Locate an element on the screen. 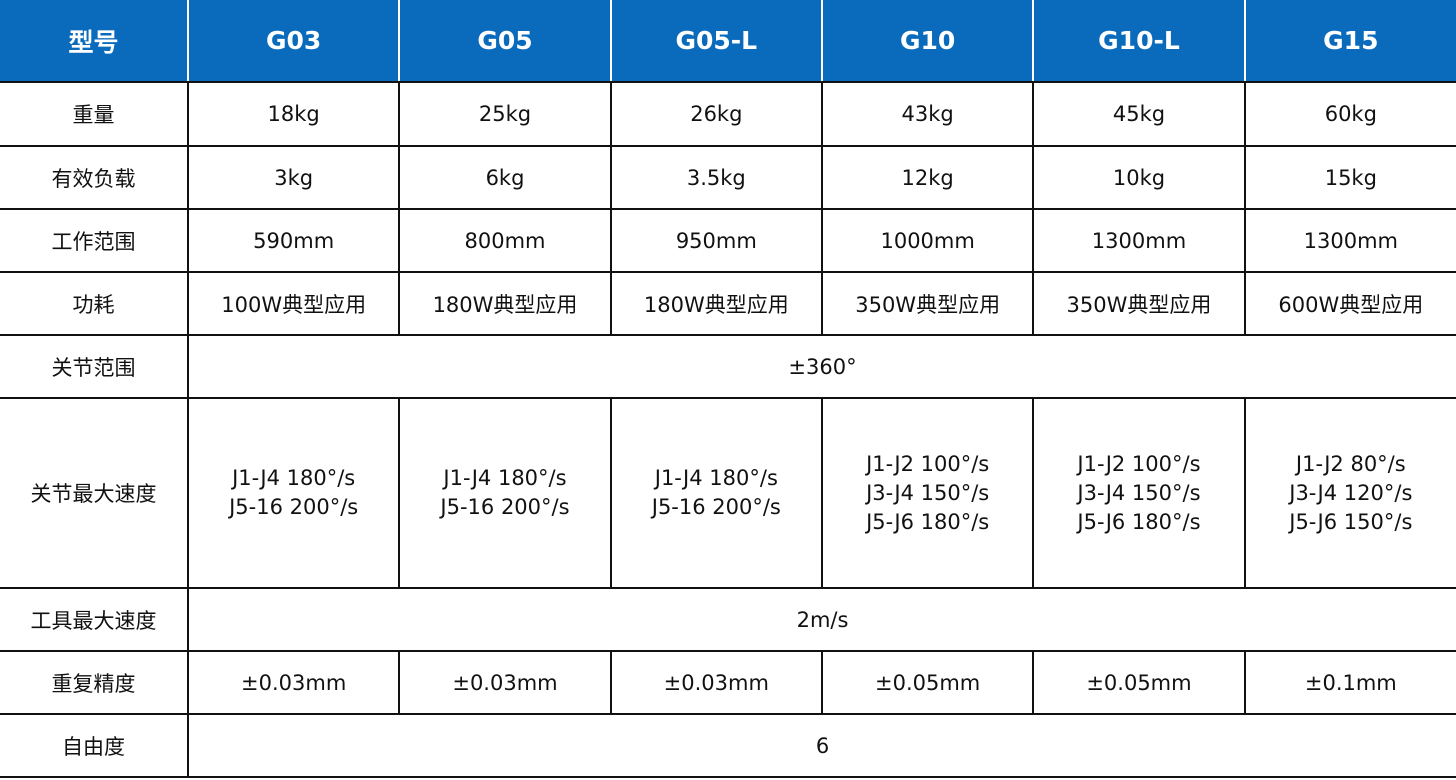 The width and height of the screenshot is (1456, 780). row-label: 关节范围 is located at coordinates (94, 366).